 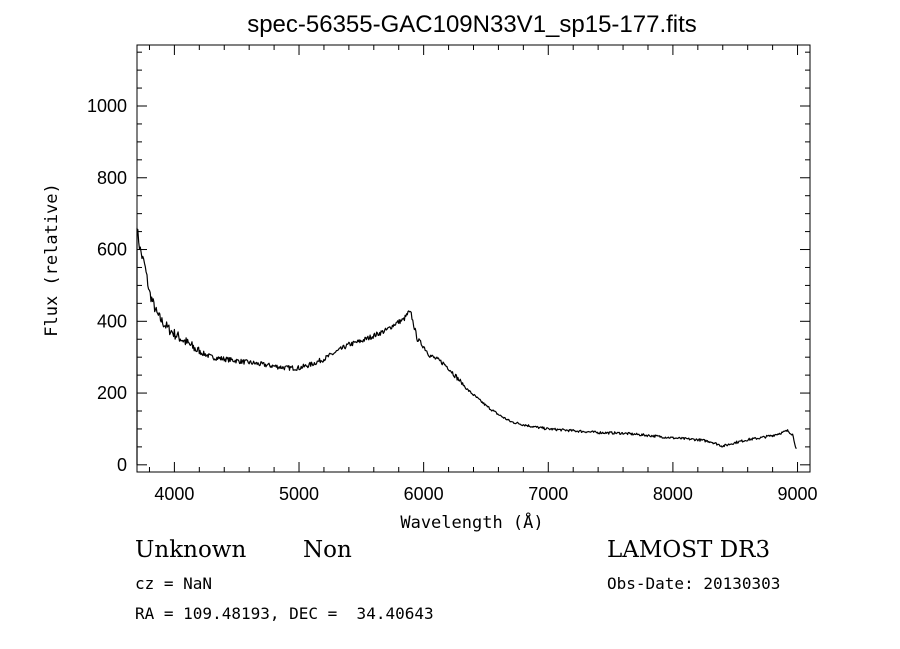 I want to click on y-tick-label: 600, so click(x=112, y=250).